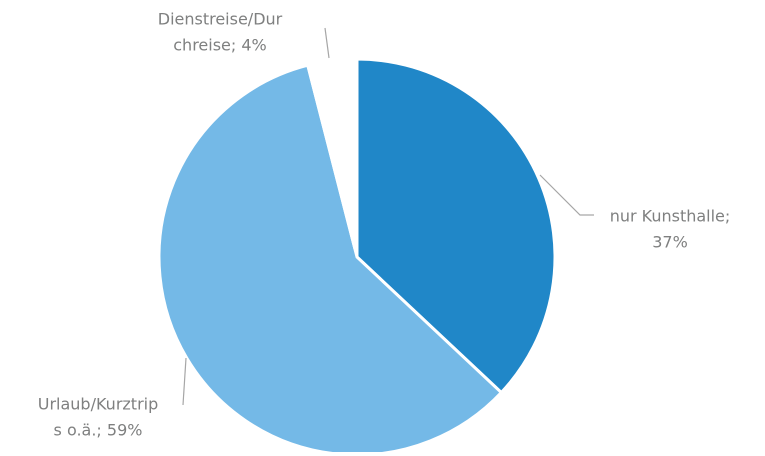 This screenshot has height=456, width=765. What do you see at coordinates (98, 430) in the screenshot?
I see `data-label: s o.ä.; 59%` at bounding box center [98, 430].